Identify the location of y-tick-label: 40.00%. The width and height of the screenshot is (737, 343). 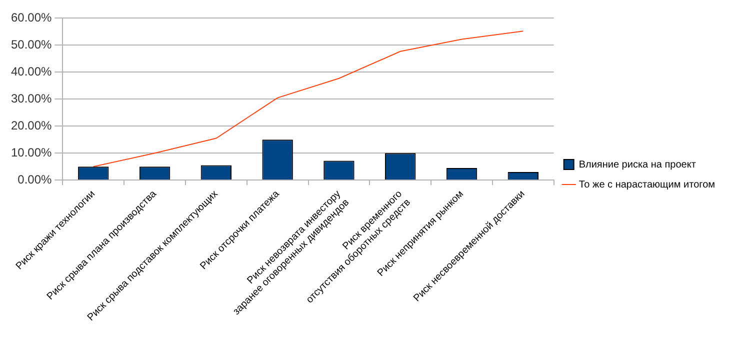
(31, 71).